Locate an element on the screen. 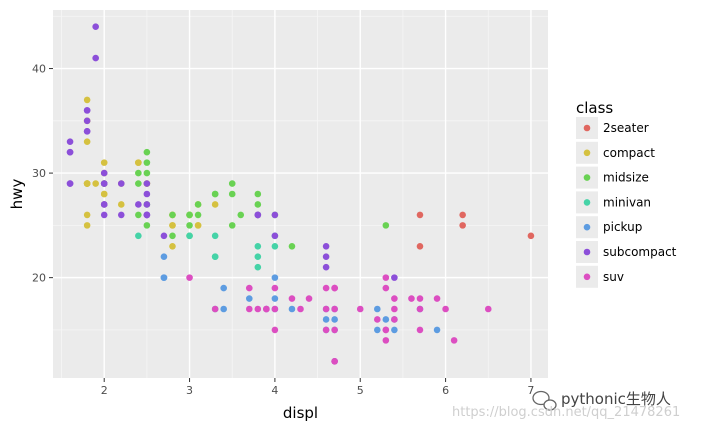 The image size is (704, 430). y-tick-label: 20 is located at coordinates (39, 278).